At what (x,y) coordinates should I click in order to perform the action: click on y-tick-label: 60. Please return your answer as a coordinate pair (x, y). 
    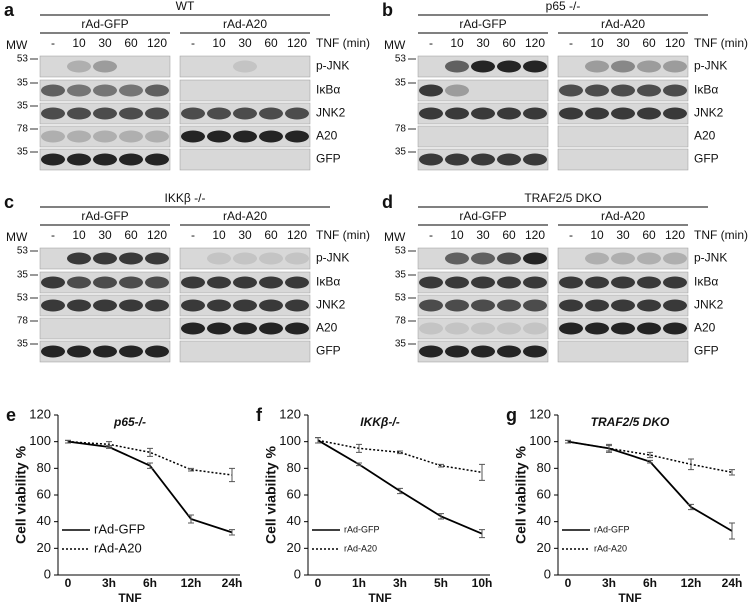
    Looking at the image, I should click on (44, 493).